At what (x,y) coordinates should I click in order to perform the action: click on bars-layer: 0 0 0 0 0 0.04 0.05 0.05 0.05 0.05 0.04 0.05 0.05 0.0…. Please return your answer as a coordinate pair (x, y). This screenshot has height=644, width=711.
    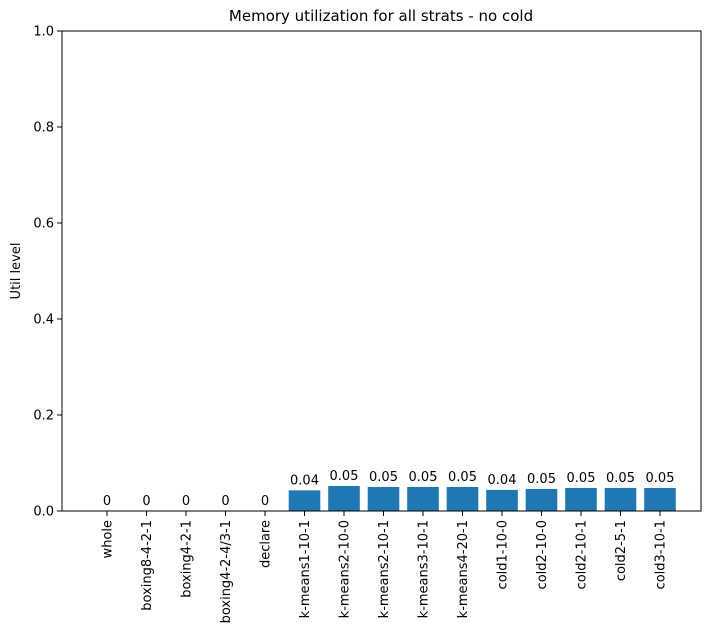
    Looking at the image, I should click on (389, 490).